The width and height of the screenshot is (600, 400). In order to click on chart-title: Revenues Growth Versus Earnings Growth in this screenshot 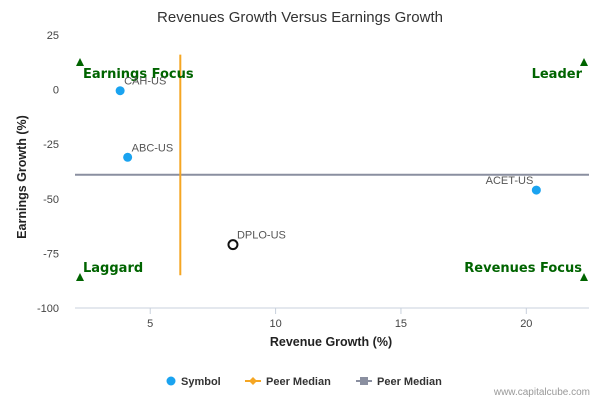, I will do `click(300, 17)`.